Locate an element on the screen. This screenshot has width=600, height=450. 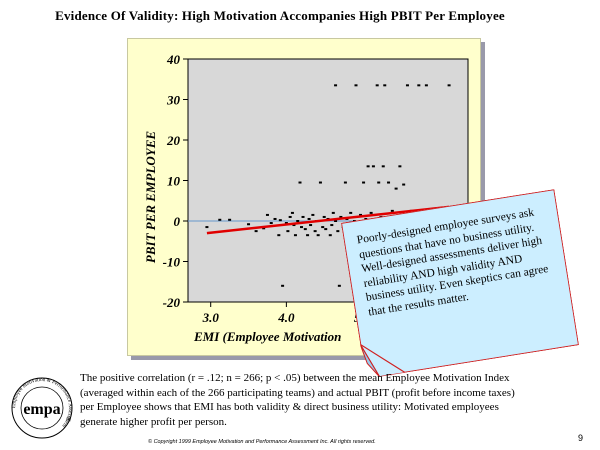
trend-line is located at coordinates (328, 220).